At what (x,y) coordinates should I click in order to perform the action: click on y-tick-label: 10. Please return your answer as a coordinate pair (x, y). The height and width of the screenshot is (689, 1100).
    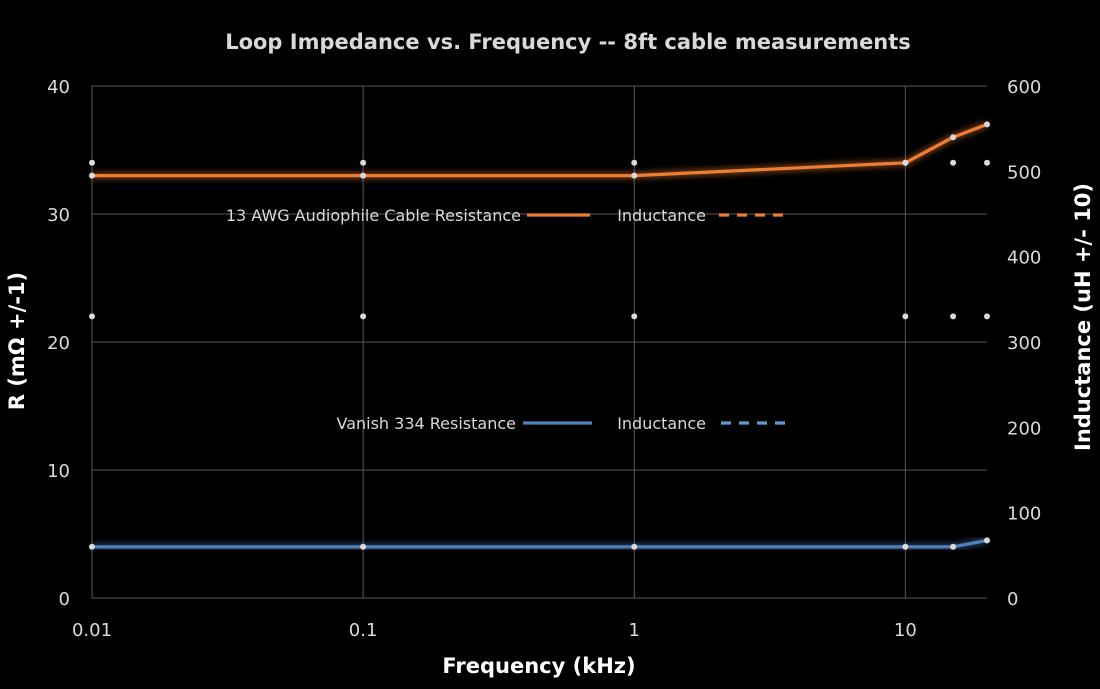
    Looking at the image, I should click on (58, 471).